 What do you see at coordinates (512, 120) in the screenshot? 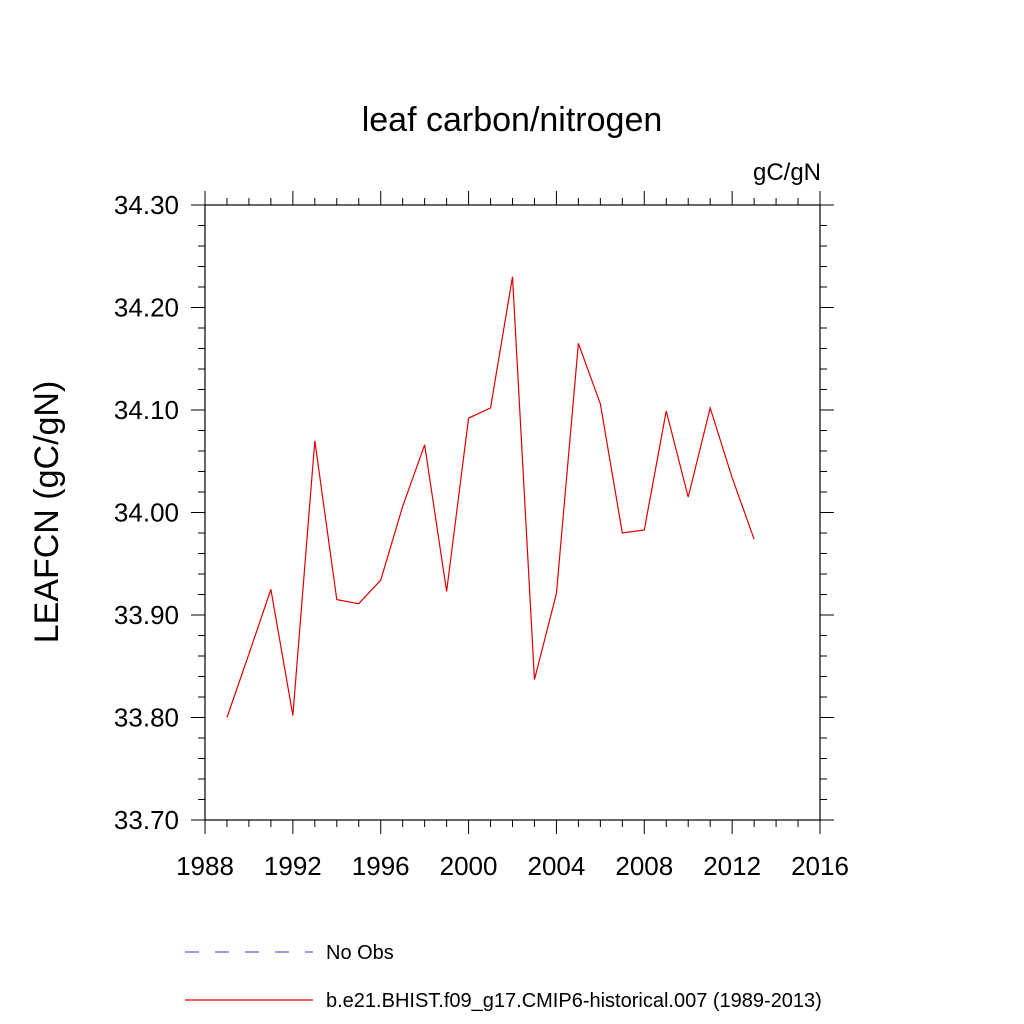
I see `chart-title: leaf carbon/nitrogen` at bounding box center [512, 120].